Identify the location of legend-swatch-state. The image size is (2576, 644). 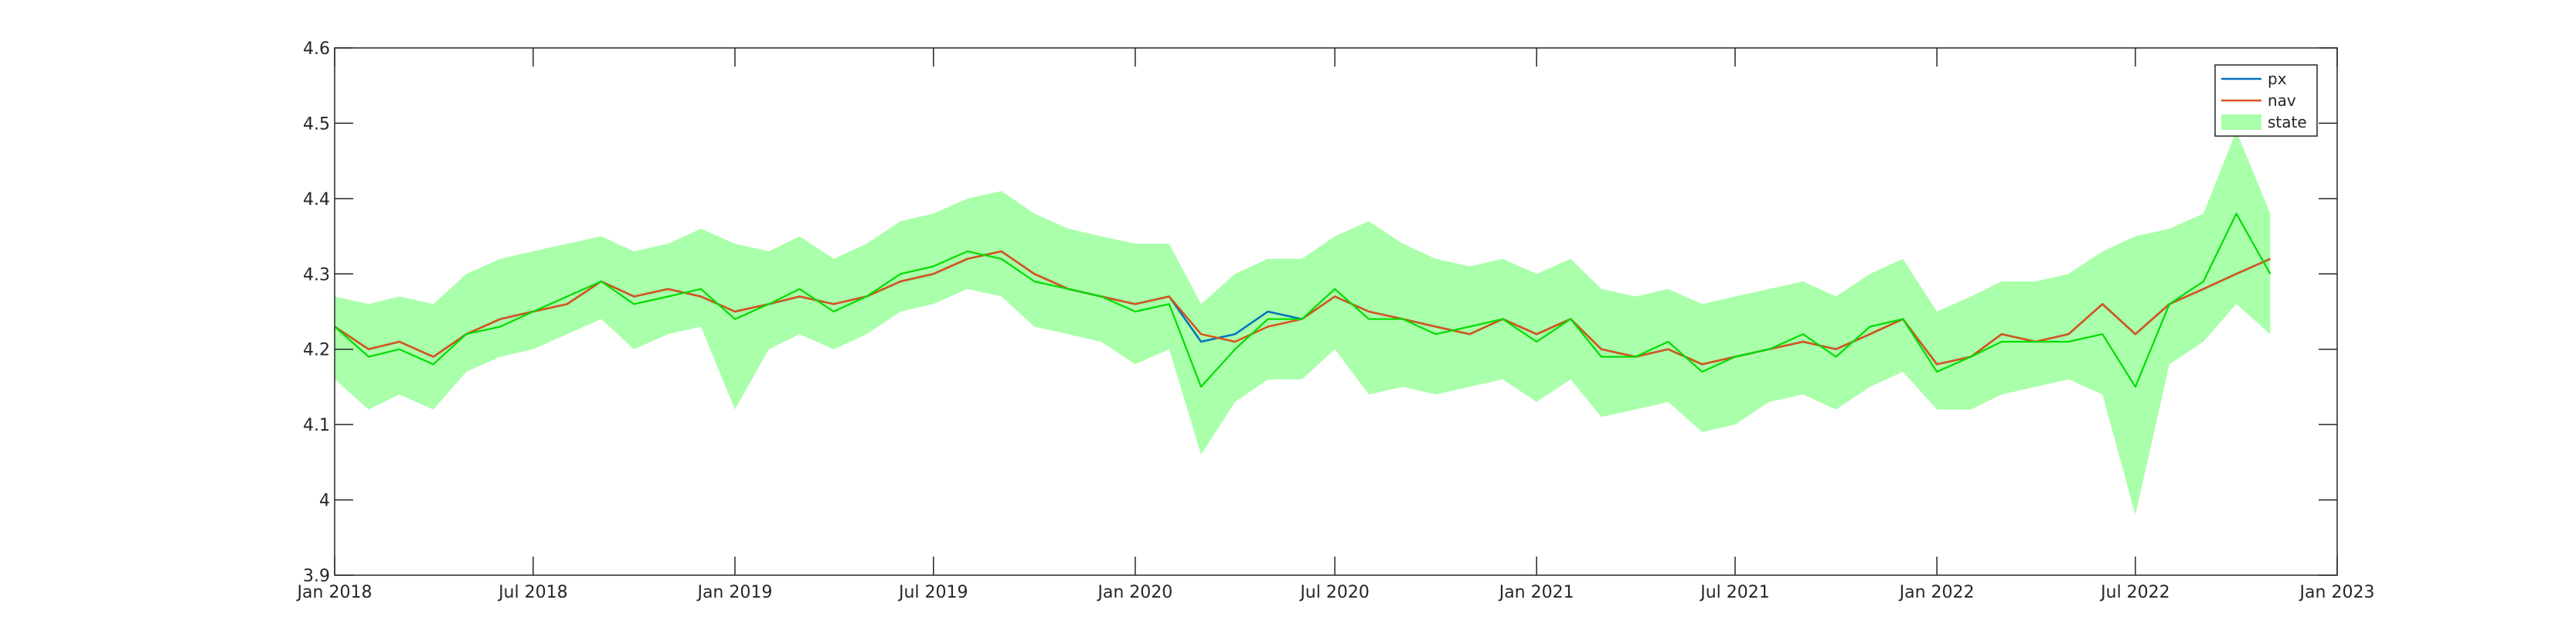
(2241, 122).